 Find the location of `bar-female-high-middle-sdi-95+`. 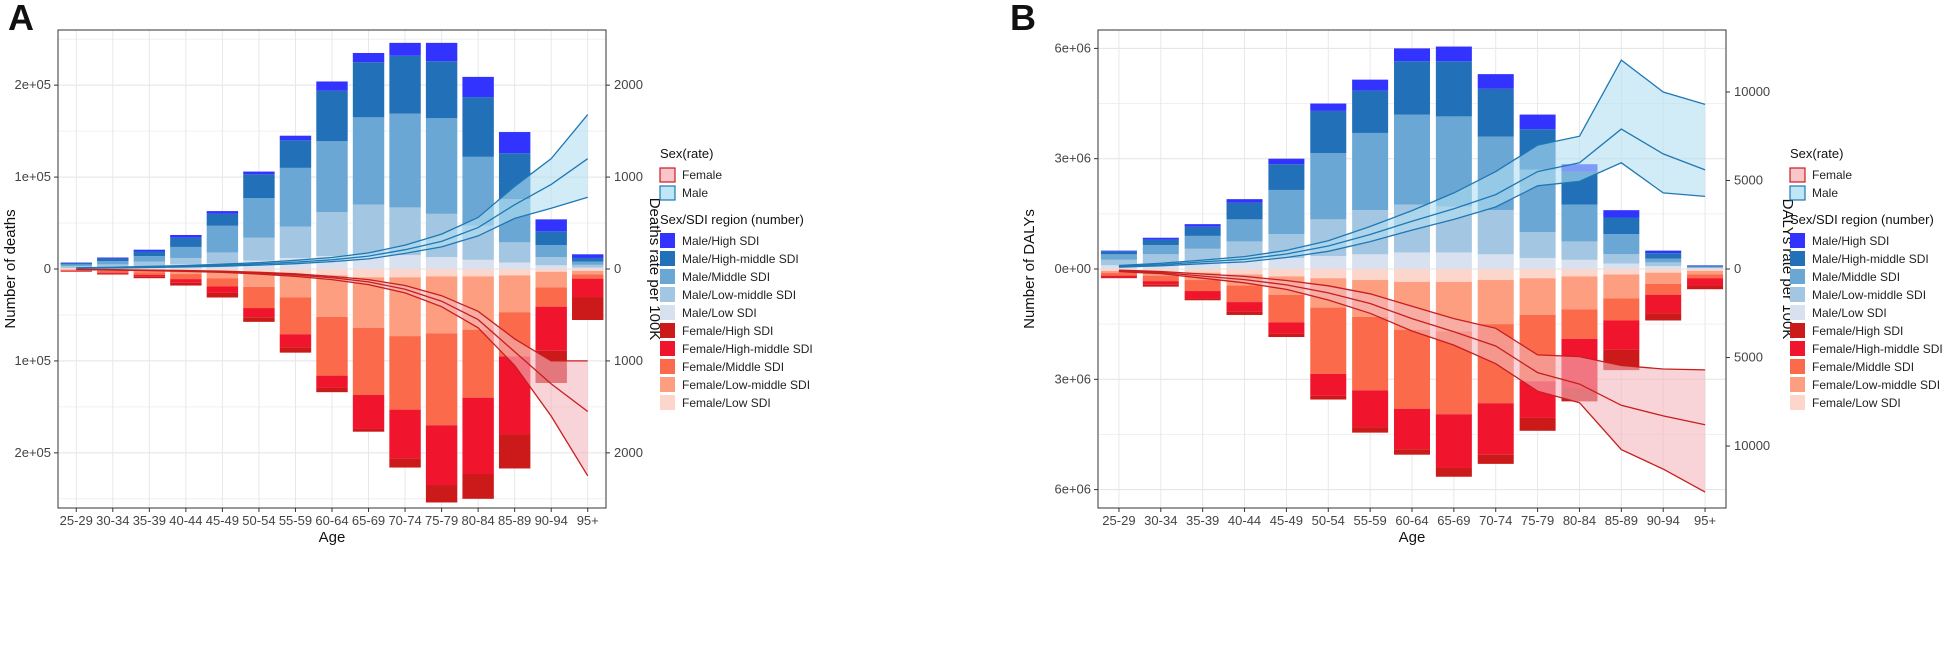

bar-female-high-middle-sdi-95+ is located at coordinates (588, 288).